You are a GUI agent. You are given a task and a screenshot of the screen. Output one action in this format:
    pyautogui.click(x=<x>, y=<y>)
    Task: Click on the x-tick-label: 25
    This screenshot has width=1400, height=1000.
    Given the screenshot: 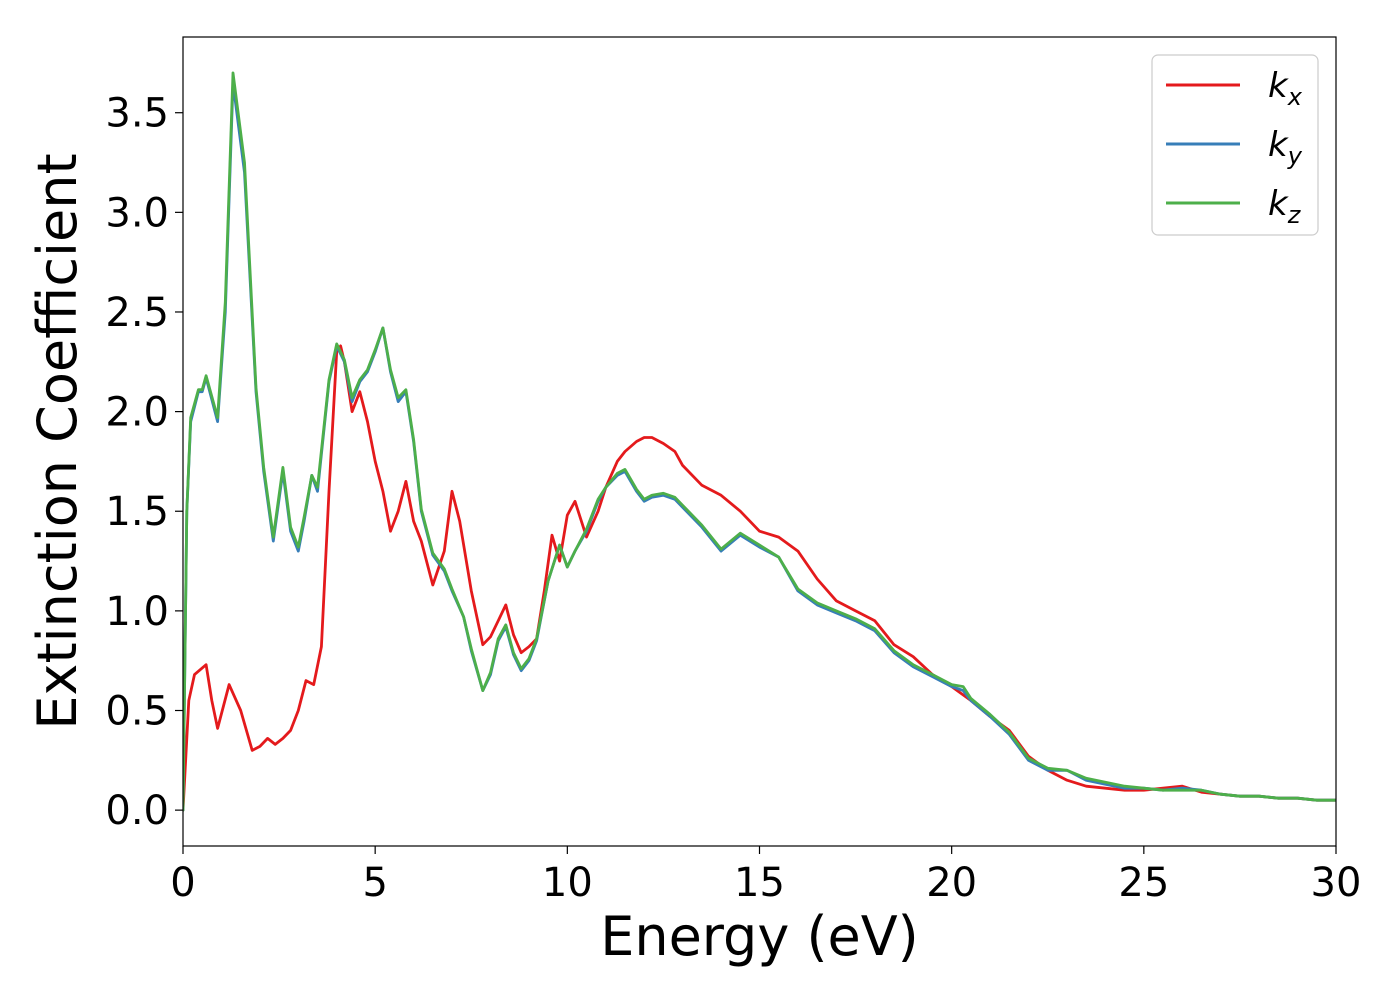 What is the action you would take?
    pyautogui.click(x=1143, y=883)
    